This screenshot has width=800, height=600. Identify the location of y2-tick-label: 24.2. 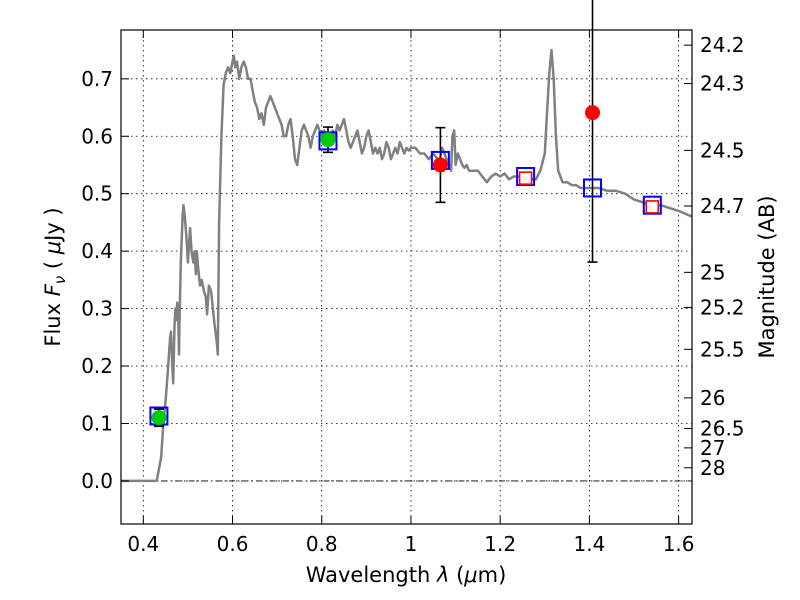
(722, 45).